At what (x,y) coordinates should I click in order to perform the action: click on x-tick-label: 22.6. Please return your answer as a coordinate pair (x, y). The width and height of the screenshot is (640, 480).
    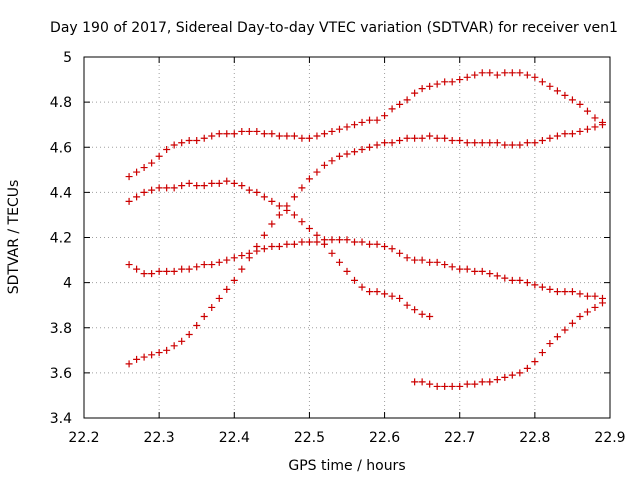
    Looking at the image, I should click on (384, 438).